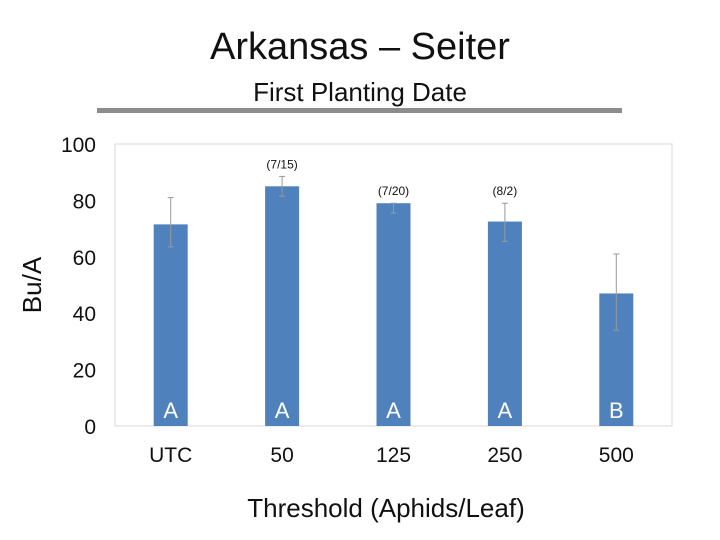 The width and height of the screenshot is (720, 540). Describe the element at coordinates (616, 455) in the screenshot. I see `x-tick-label: 500` at that location.